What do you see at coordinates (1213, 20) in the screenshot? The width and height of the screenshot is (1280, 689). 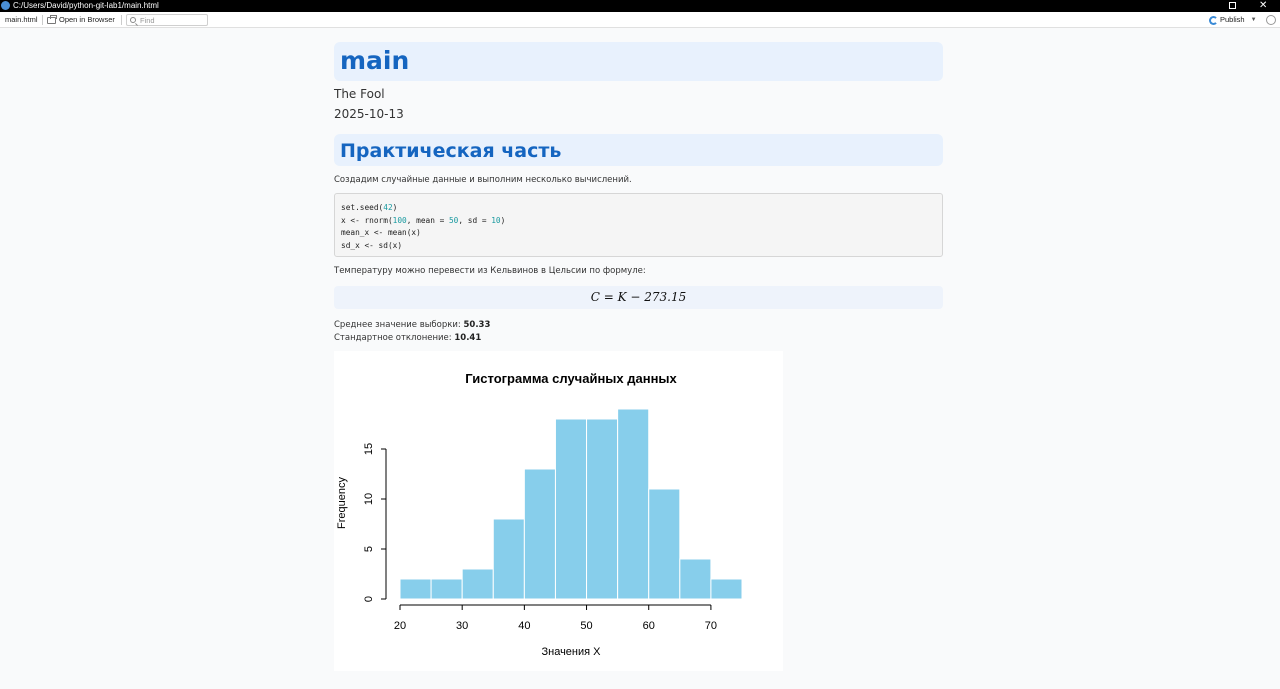 I see `publish-icon` at bounding box center [1213, 20].